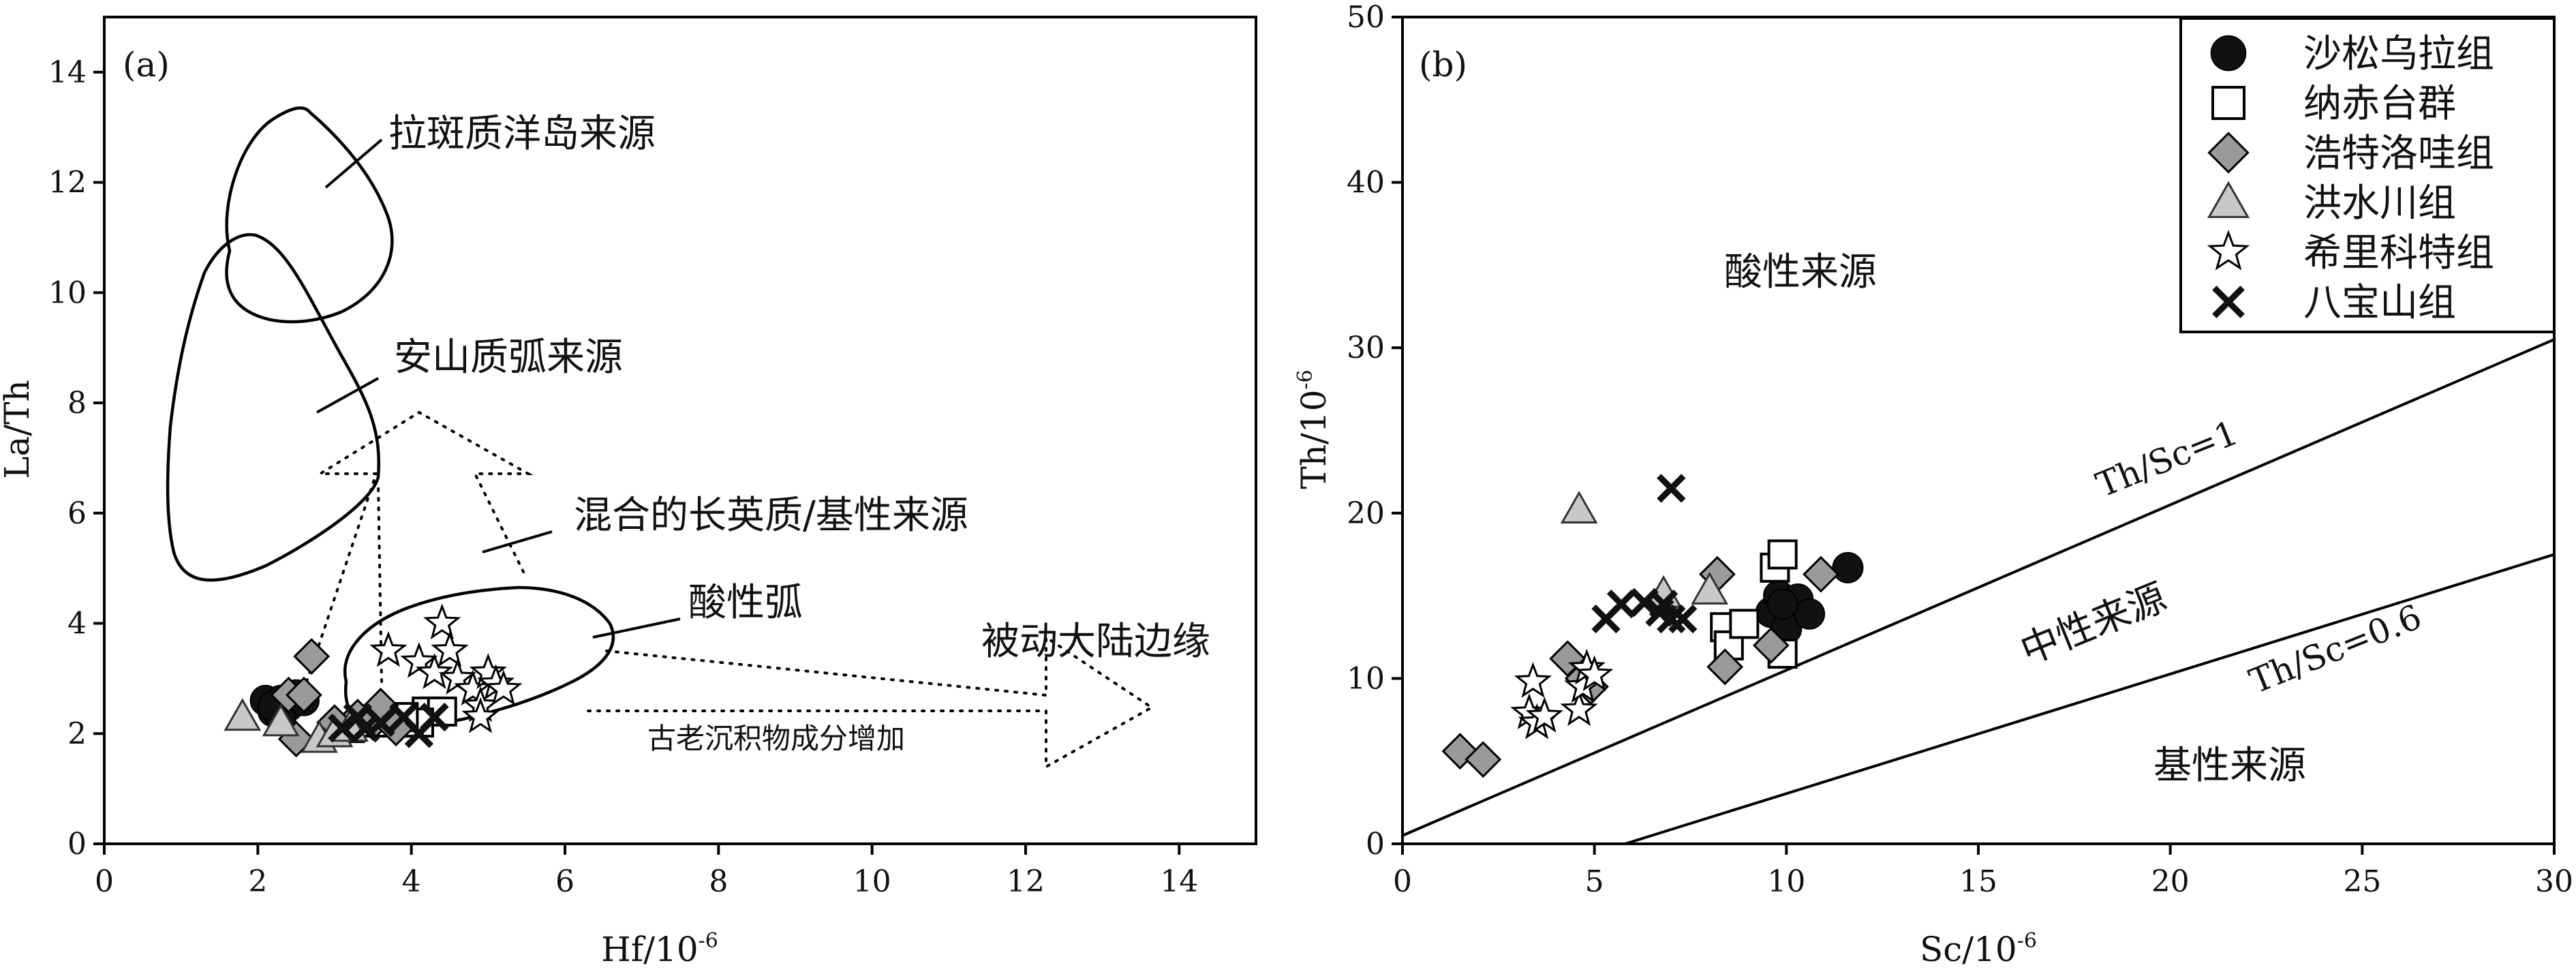 The image size is (2576, 974). I want to click on legend-label: 希里科特组, so click(2398, 253).